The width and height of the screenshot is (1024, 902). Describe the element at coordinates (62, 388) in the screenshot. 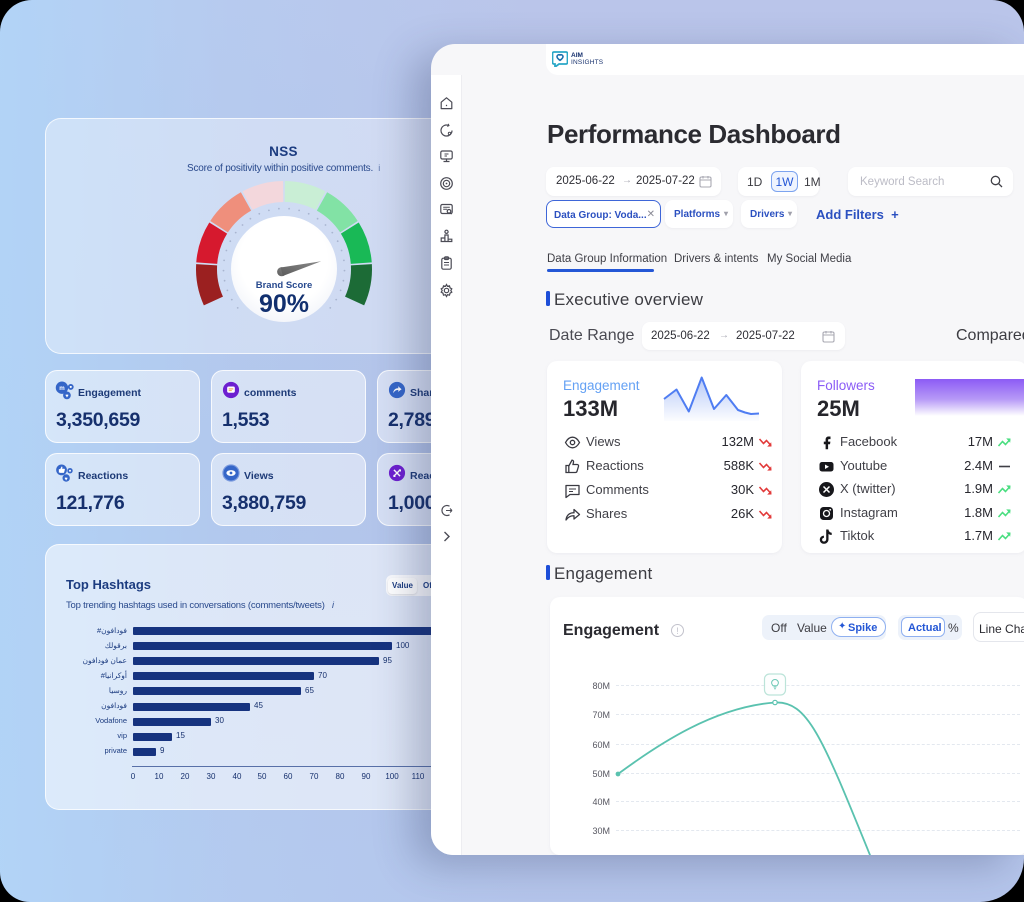

I see `svg-text: m` at that location.